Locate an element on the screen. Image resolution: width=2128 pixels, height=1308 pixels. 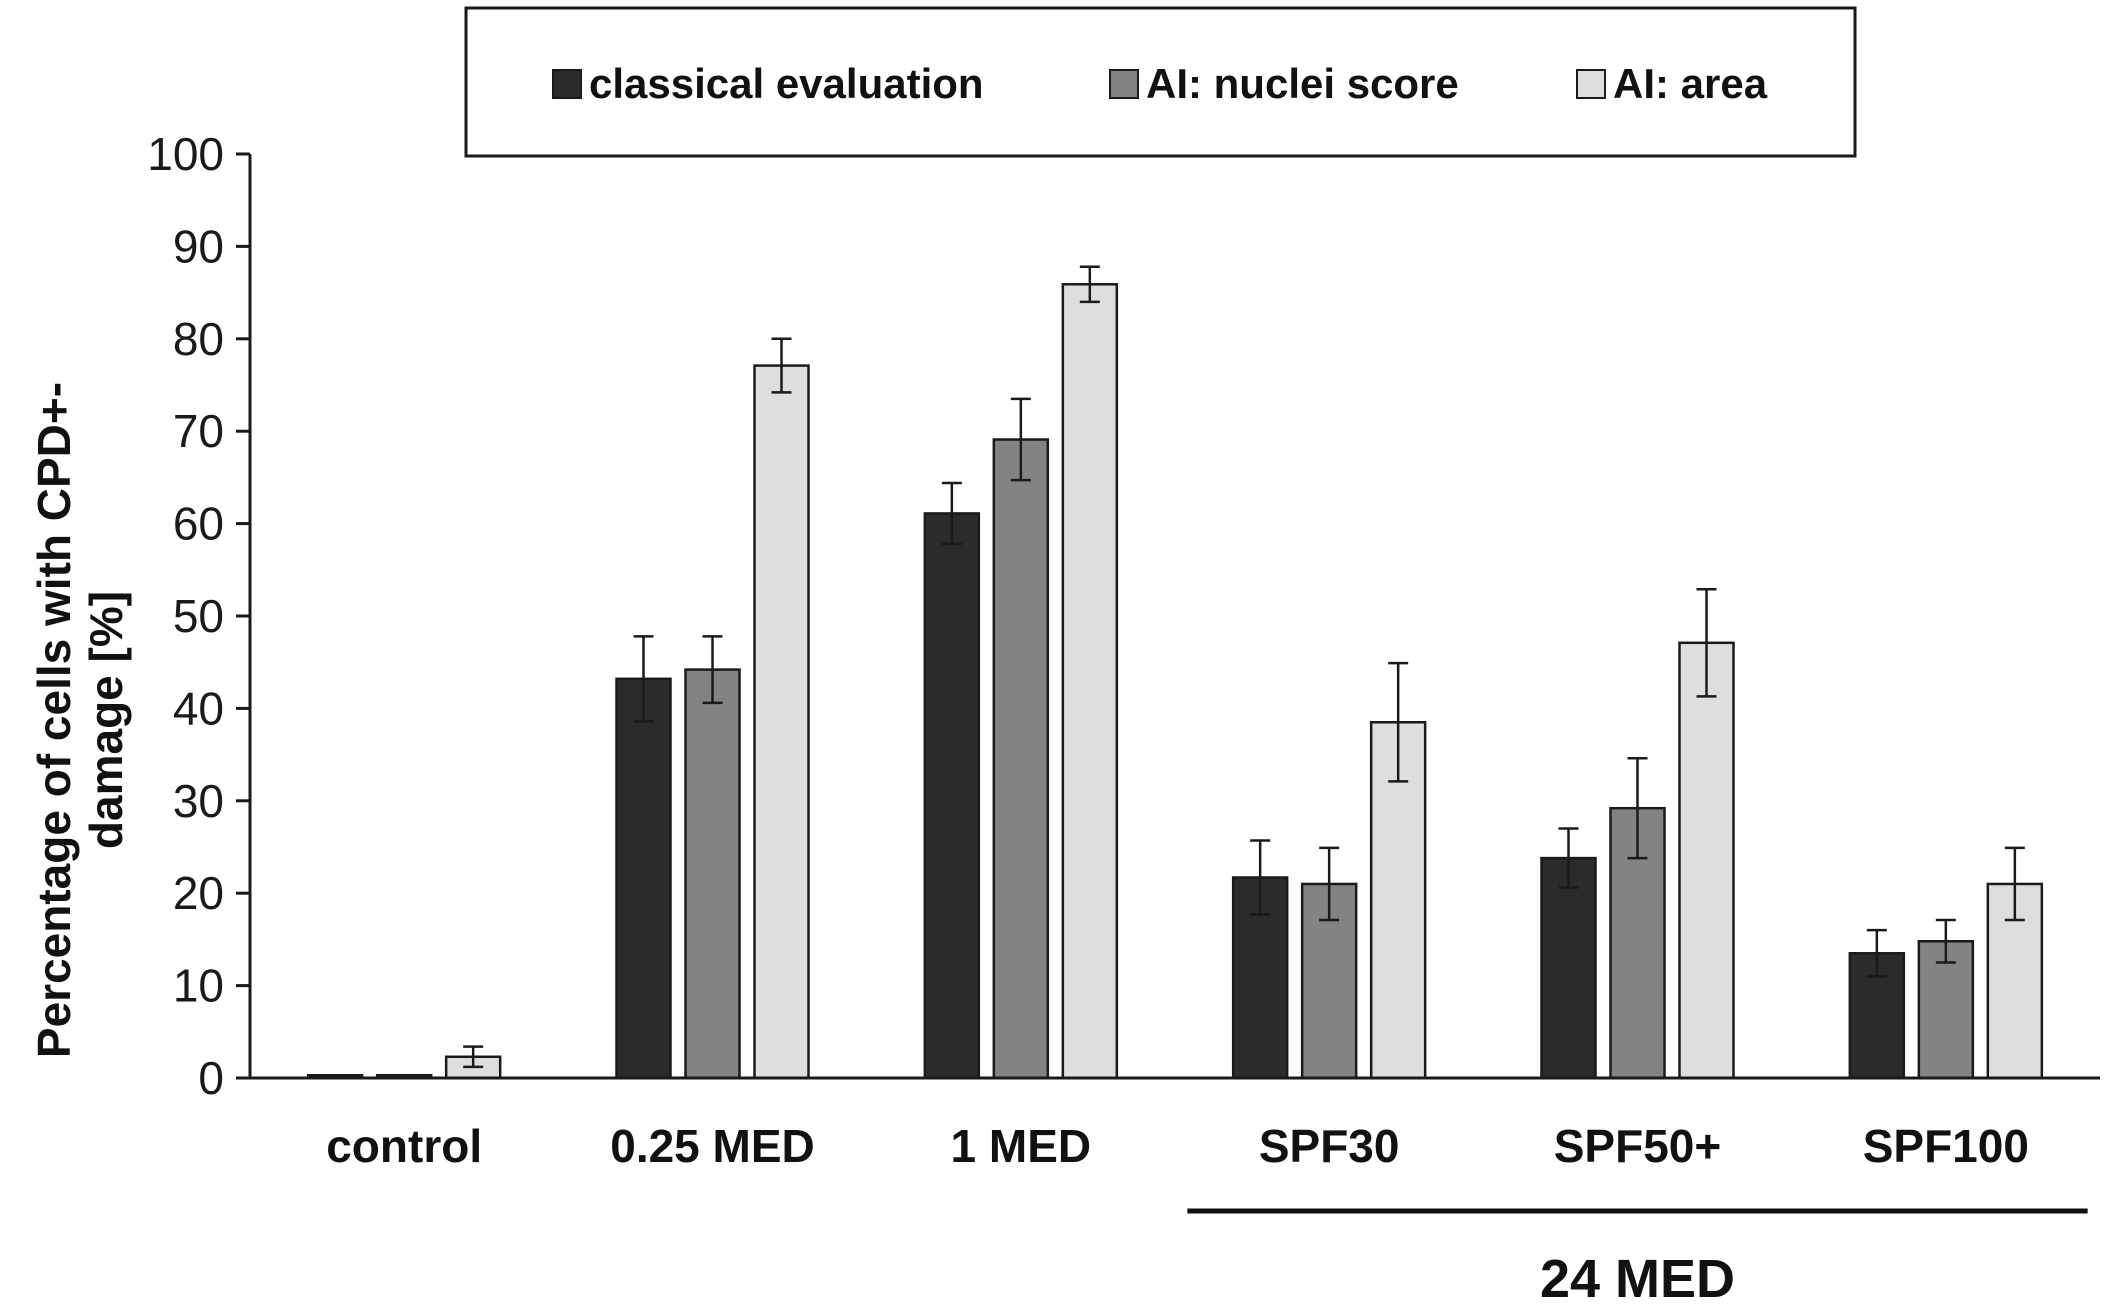
y-tick-label: 60 is located at coordinates (198, 524).